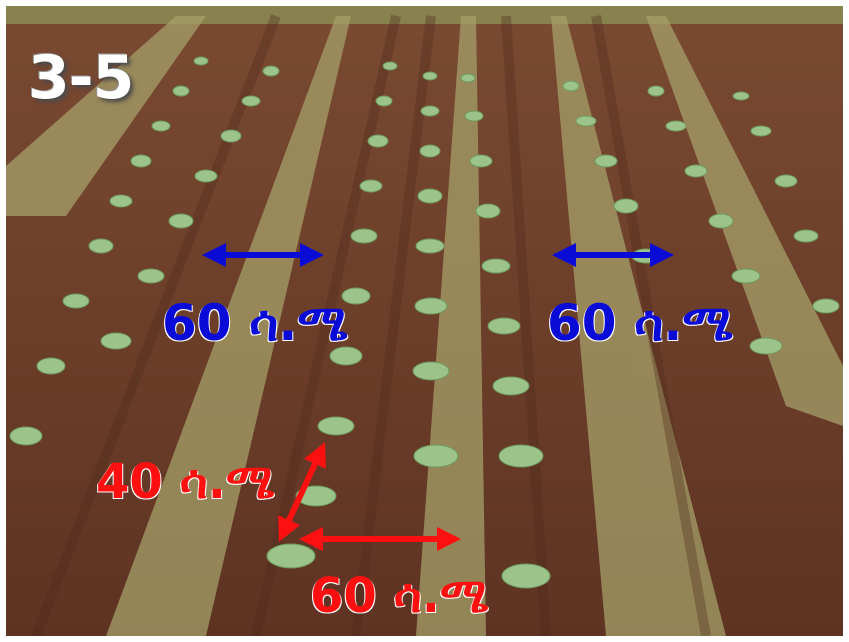 This screenshot has width=849, height=642. I want to click on row-spacing-label-left: 60 ሳ.ሜ, so click(255, 323).